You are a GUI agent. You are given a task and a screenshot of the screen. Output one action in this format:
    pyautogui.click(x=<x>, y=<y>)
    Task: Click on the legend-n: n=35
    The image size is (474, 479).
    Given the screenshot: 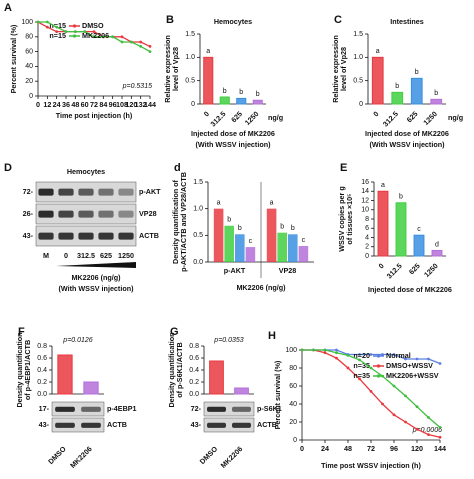 What is the action you would take?
    pyautogui.click(x=361, y=375)
    